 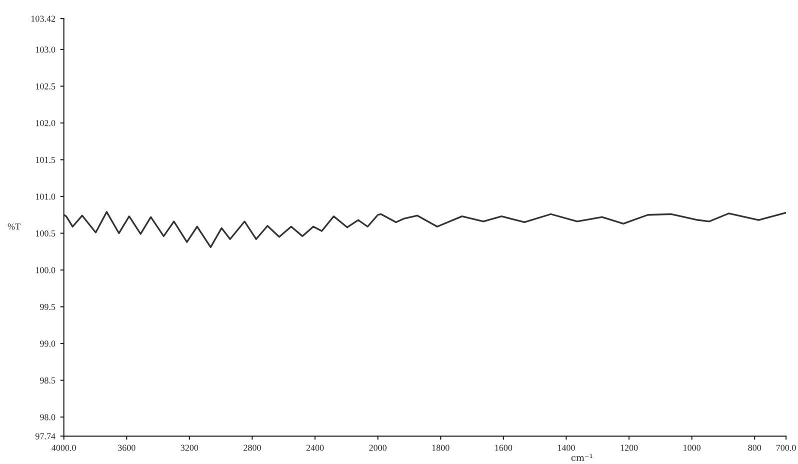 What do you see at coordinates (46, 49) in the screenshot?
I see `y-tick-label: 103.0` at bounding box center [46, 49].